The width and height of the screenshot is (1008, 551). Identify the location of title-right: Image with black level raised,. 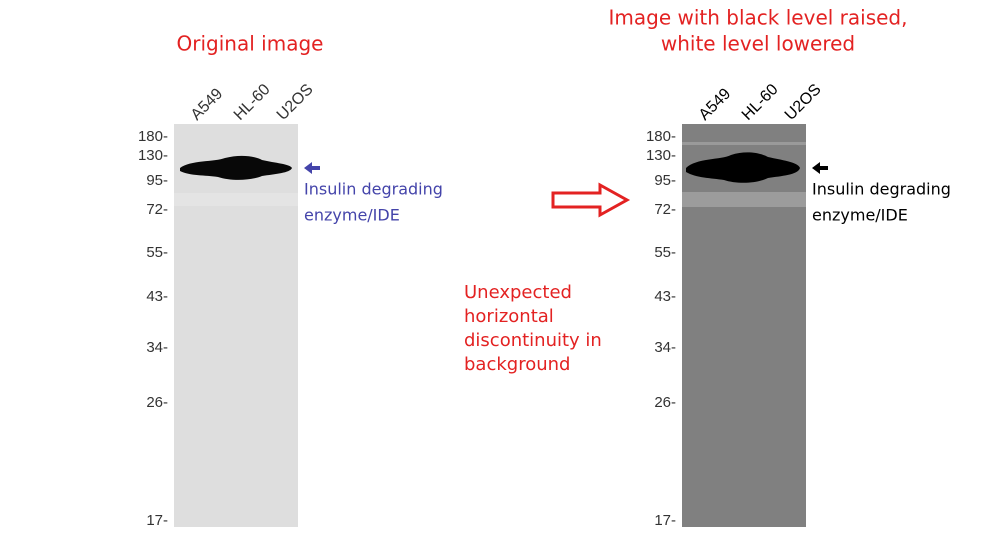
(758, 18).